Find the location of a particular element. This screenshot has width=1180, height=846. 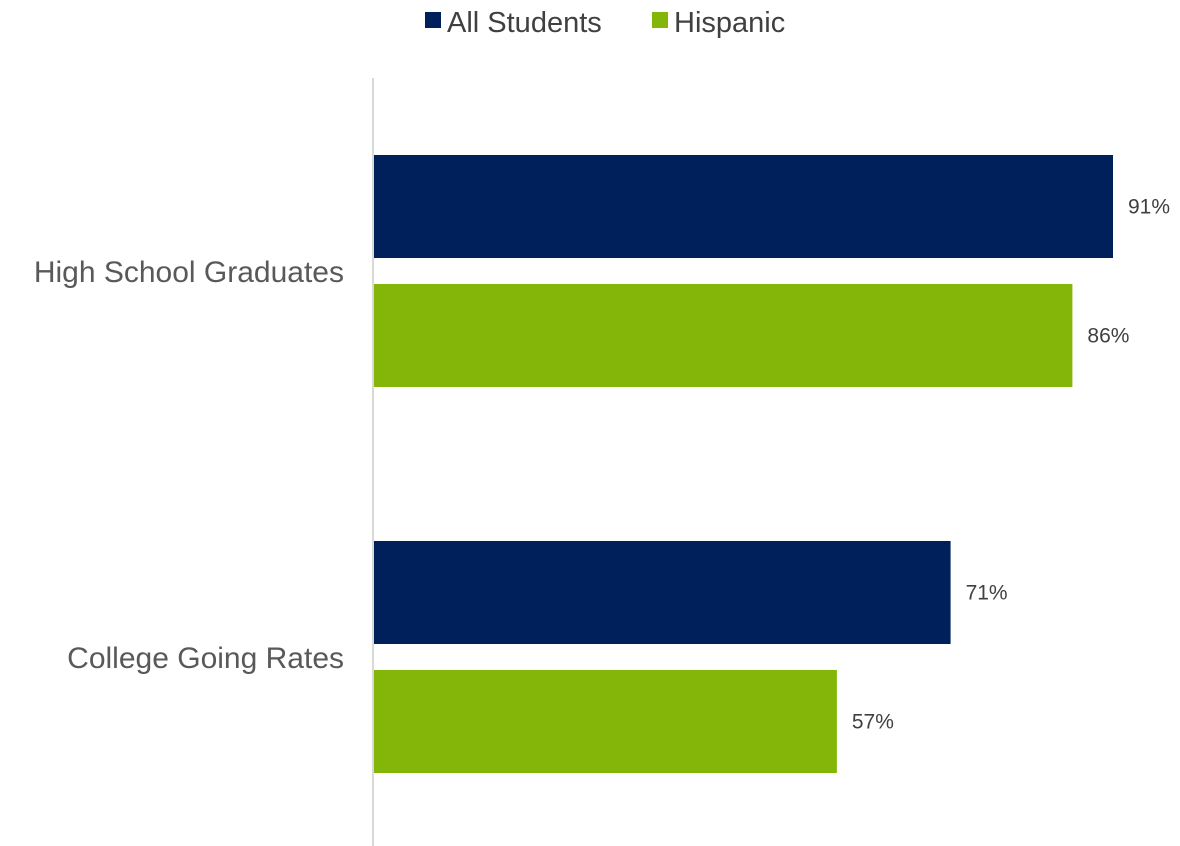

legend-swatch-hispanic is located at coordinates (660, 20).